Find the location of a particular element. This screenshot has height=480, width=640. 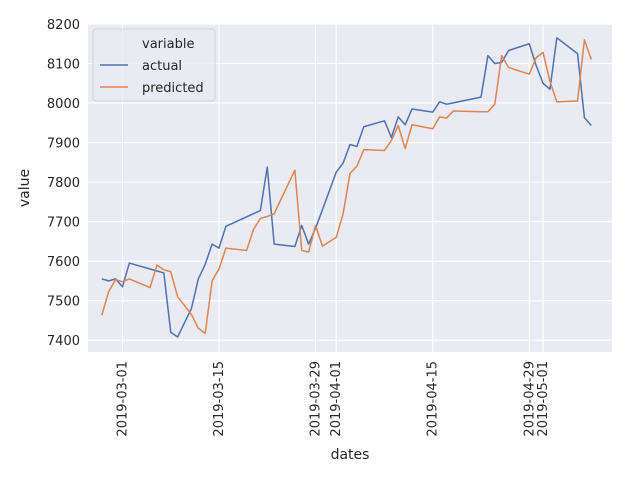

legend-label-actual: actual is located at coordinates (162, 66).